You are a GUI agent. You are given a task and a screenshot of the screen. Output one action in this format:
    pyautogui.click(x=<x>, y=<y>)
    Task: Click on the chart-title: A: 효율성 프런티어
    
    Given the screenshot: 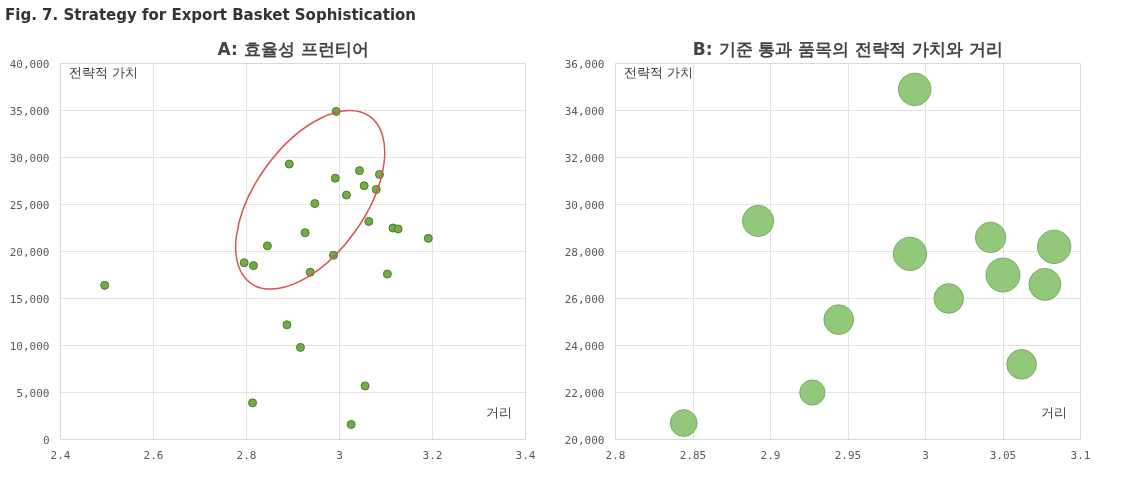 What is the action you would take?
    pyautogui.click(x=293, y=48)
    